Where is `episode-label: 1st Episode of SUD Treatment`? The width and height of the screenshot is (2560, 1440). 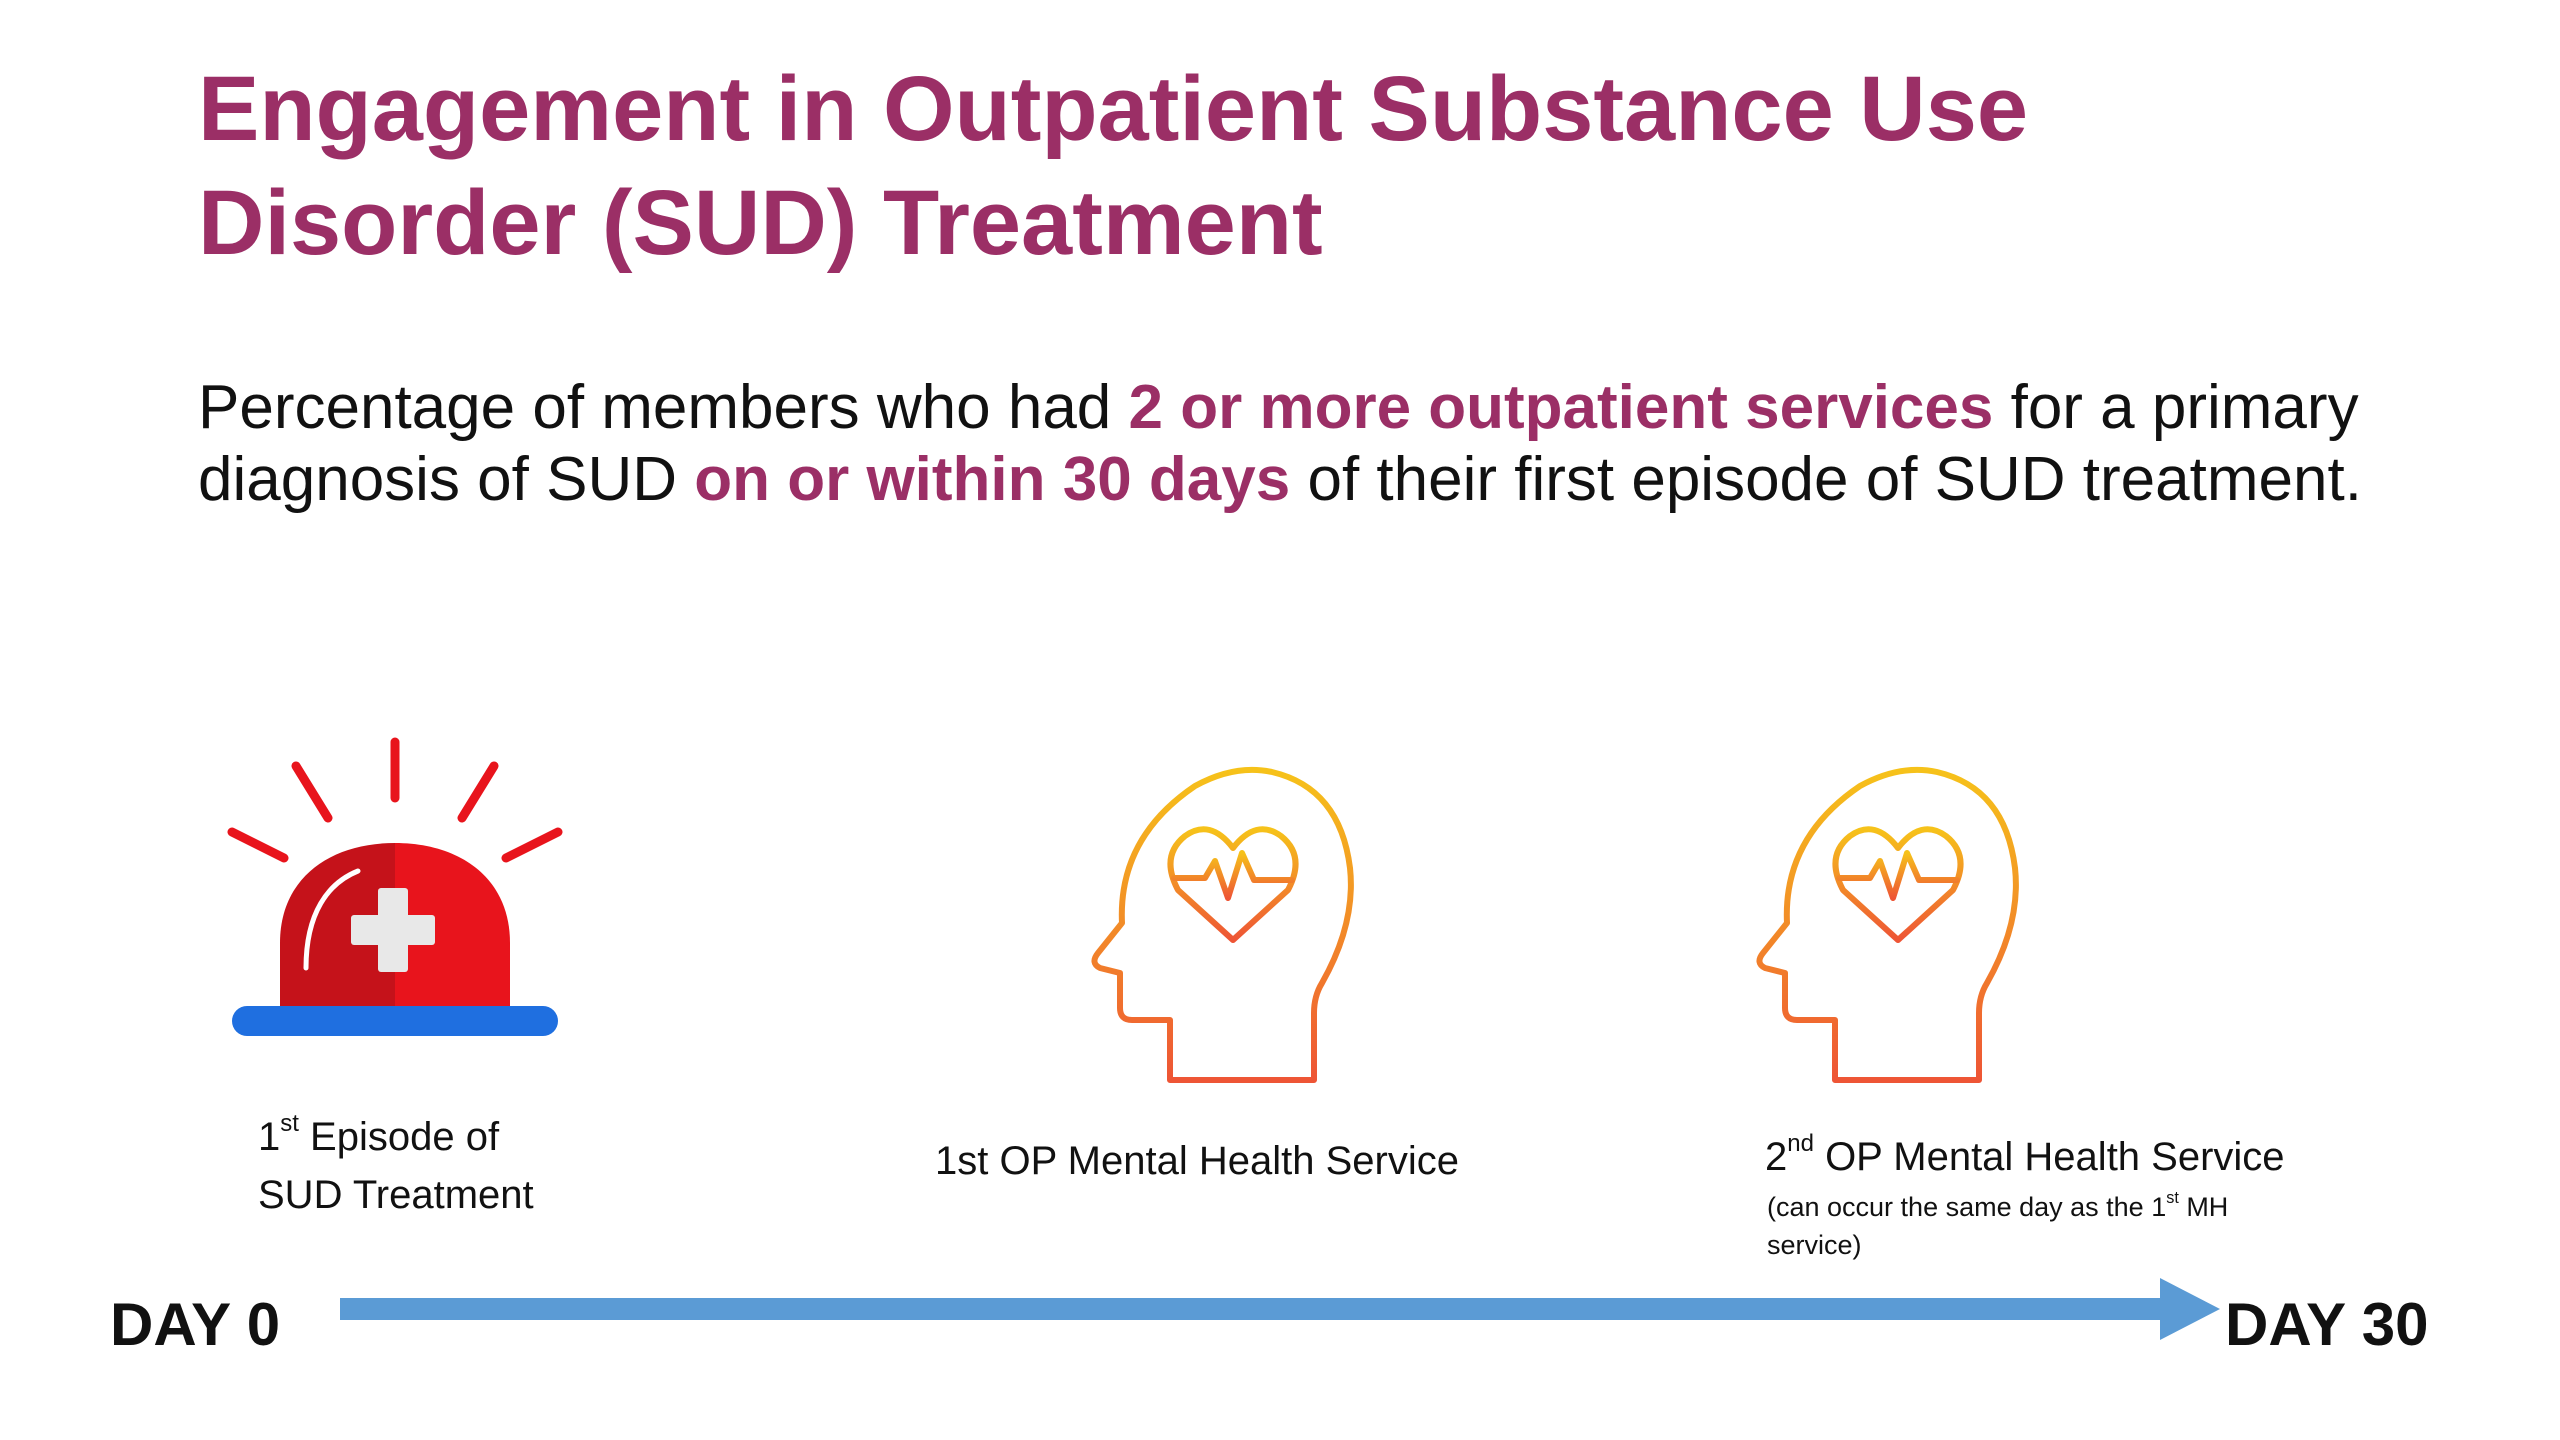 episode-label: 1st Episode of SUD Treatment is located at coordinates (396, 1166).